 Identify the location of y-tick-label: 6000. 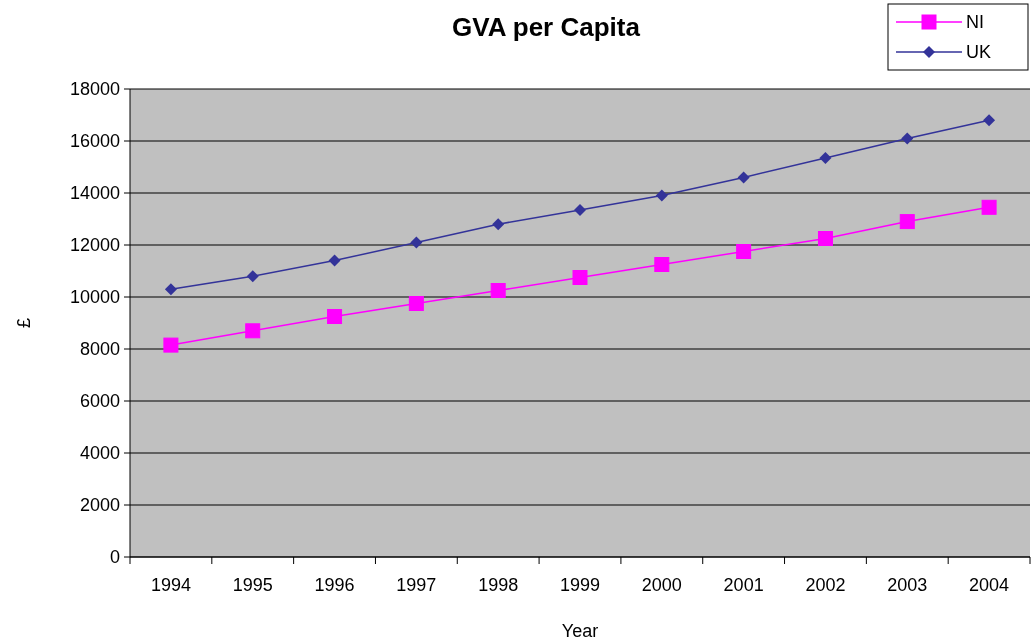
(99, 401).